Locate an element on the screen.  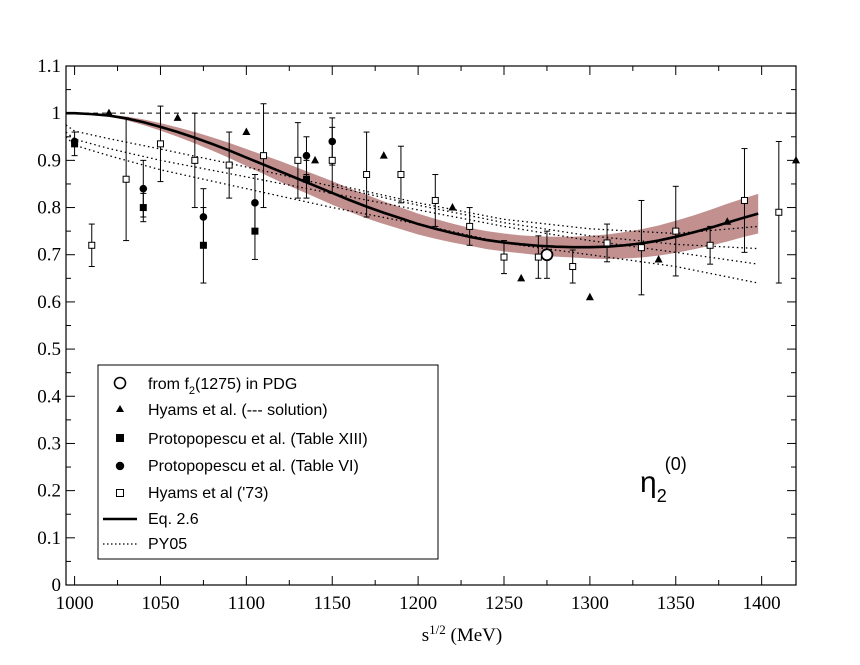
y-tick-label: 0.8 is located at coordinates (49, 208).